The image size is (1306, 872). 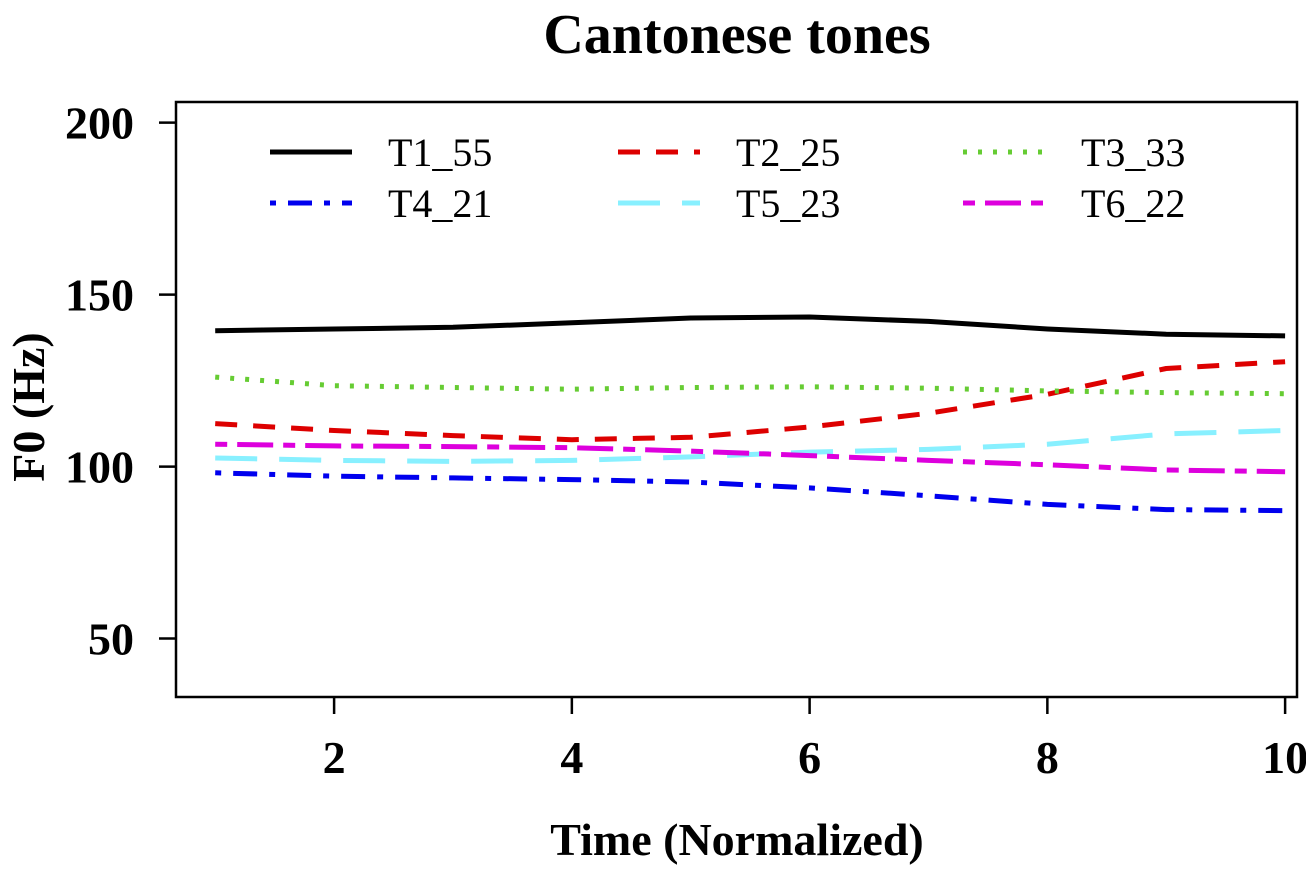 I want to click on x-tick-label: 2, so click(x=334, y=757).